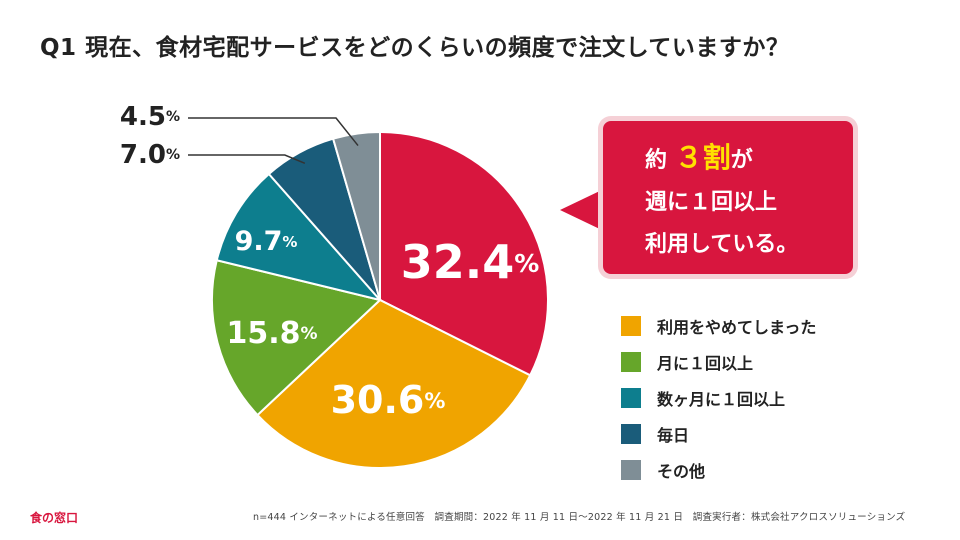 This screenshot has width=960, height=540. Describe the element at coordinates (583, 210) in the screenshot. I see `callout-tail` at that location.